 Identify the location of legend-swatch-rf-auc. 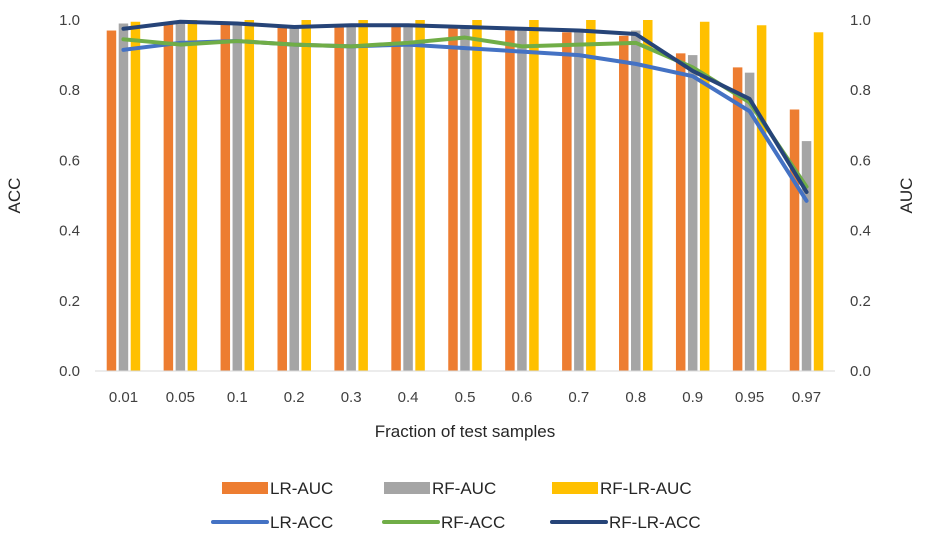
(407, 488).